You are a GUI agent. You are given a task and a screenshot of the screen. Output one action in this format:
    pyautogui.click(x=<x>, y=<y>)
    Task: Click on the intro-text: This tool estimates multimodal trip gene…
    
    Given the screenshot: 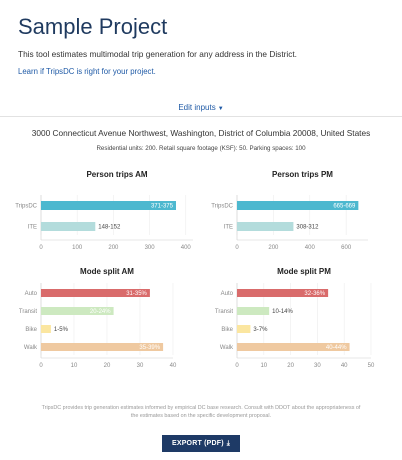 What is the action you would take?
    pyautogui.click(x=157, y=54)
    